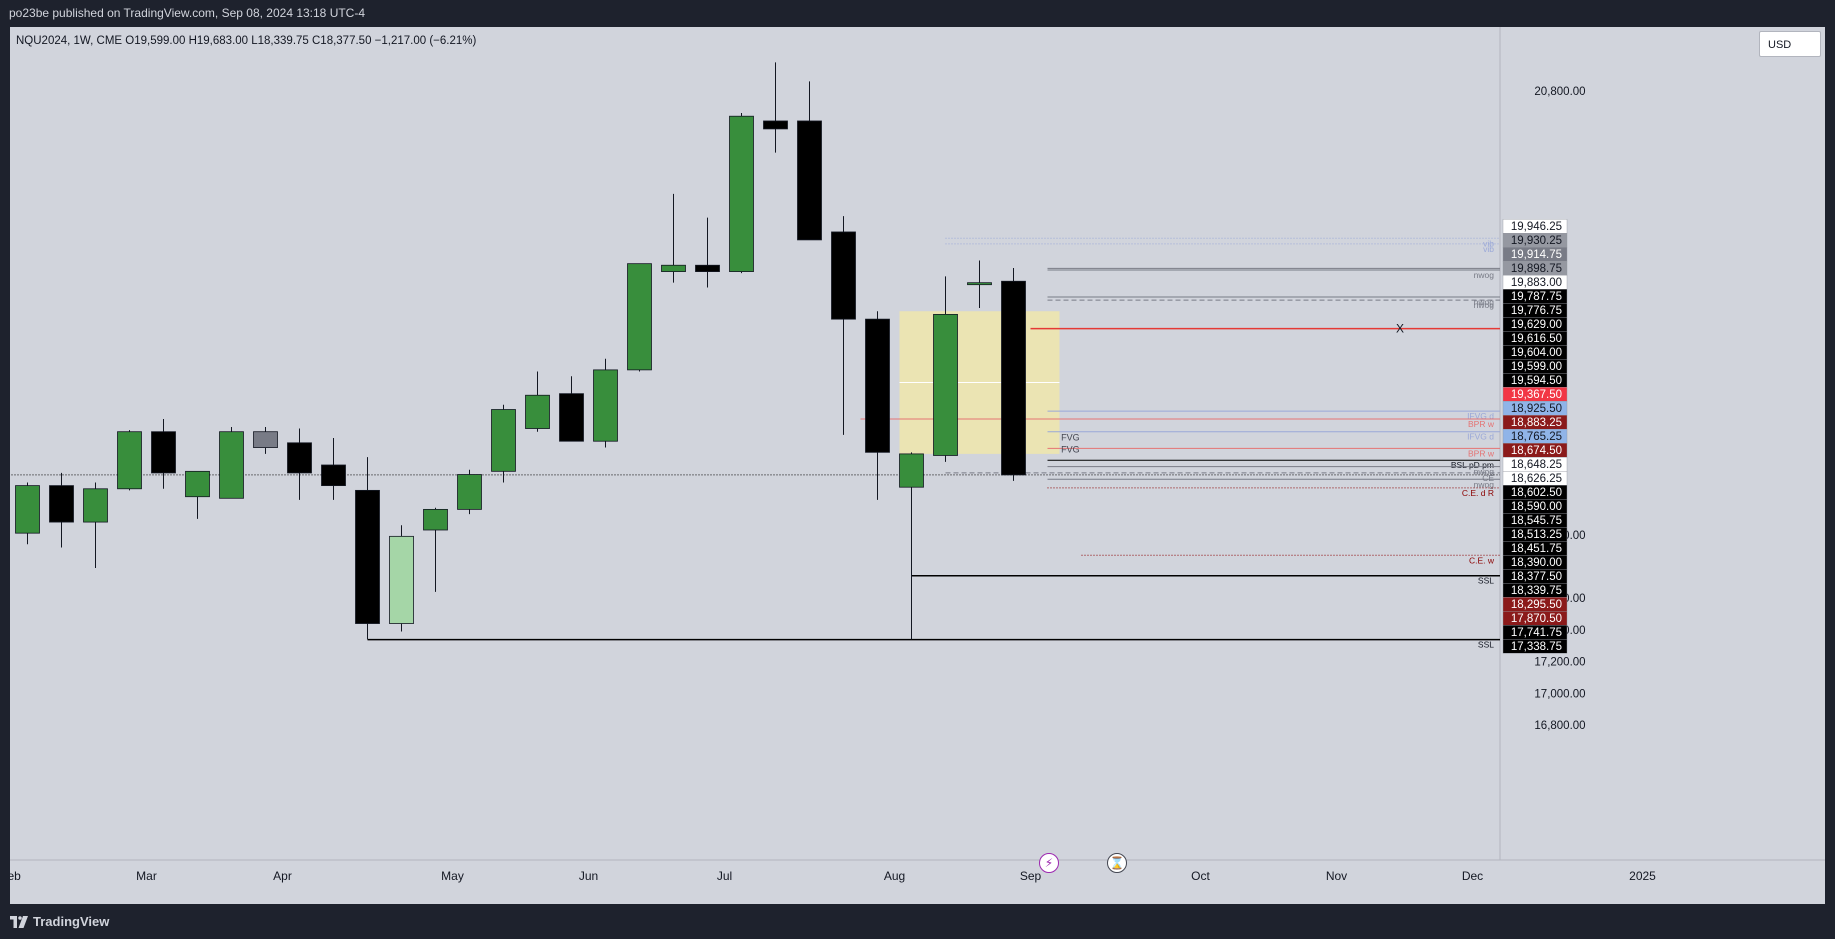 Image resolution: width=1835 pixels, height=939 pixels. What do you see at coordinates (1484, 275) in the screenshot?
I see `level-label-6: nwog` at bounding box center [1484, 275].